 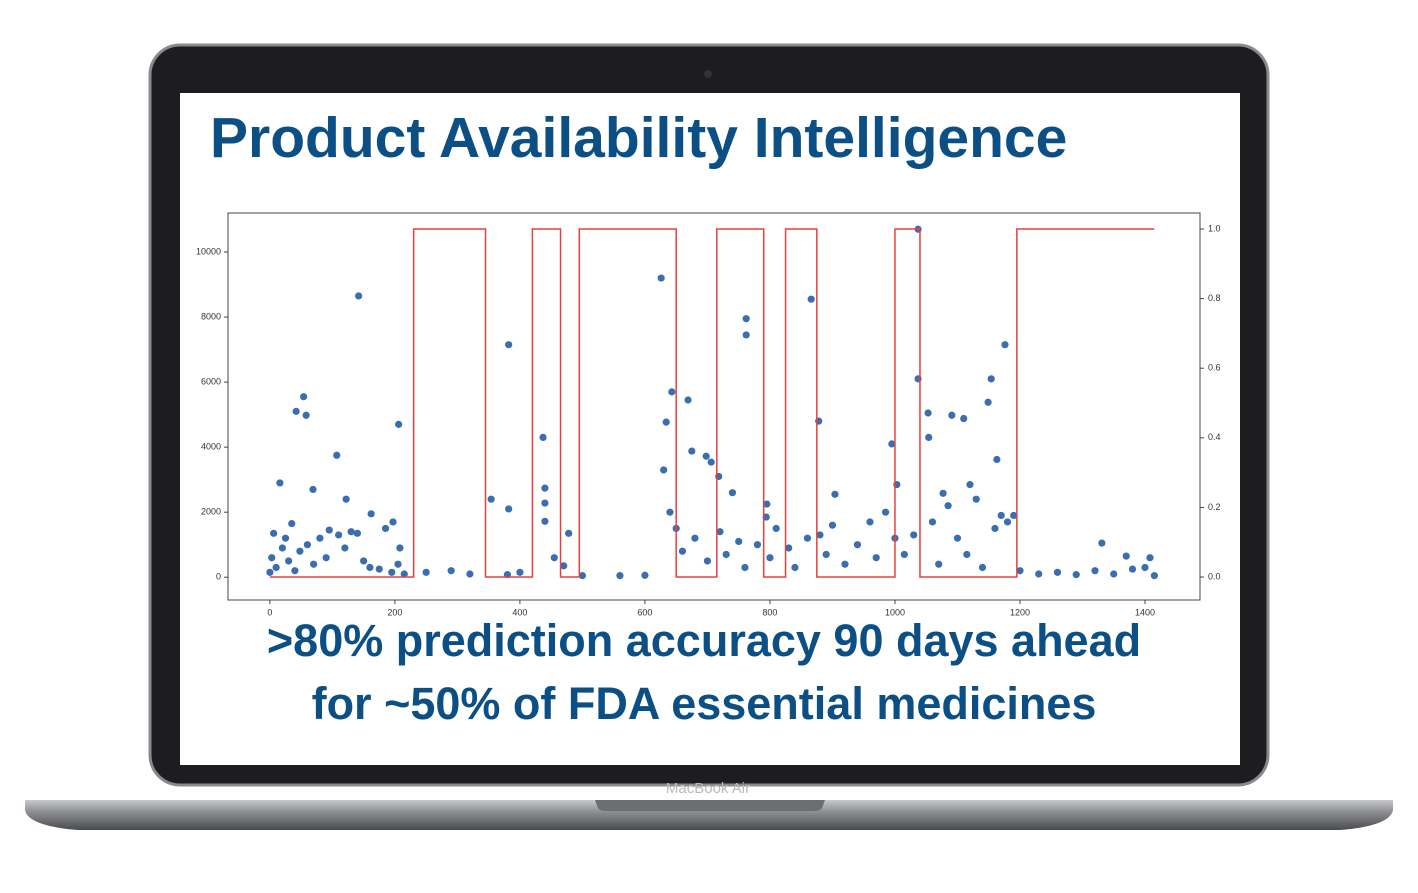 I want to click on x-tick-label: 800, so click(x=769, y=612).